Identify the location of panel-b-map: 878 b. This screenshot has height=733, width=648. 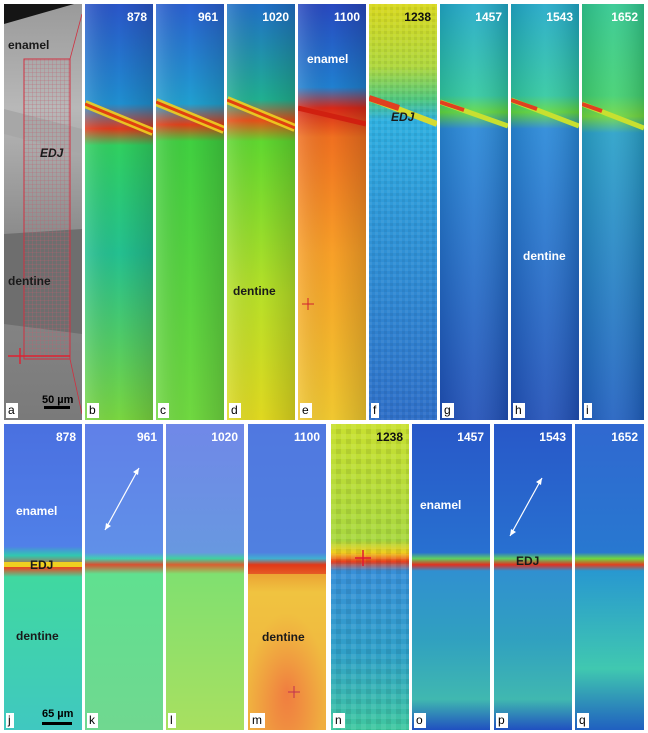
(119, 212).